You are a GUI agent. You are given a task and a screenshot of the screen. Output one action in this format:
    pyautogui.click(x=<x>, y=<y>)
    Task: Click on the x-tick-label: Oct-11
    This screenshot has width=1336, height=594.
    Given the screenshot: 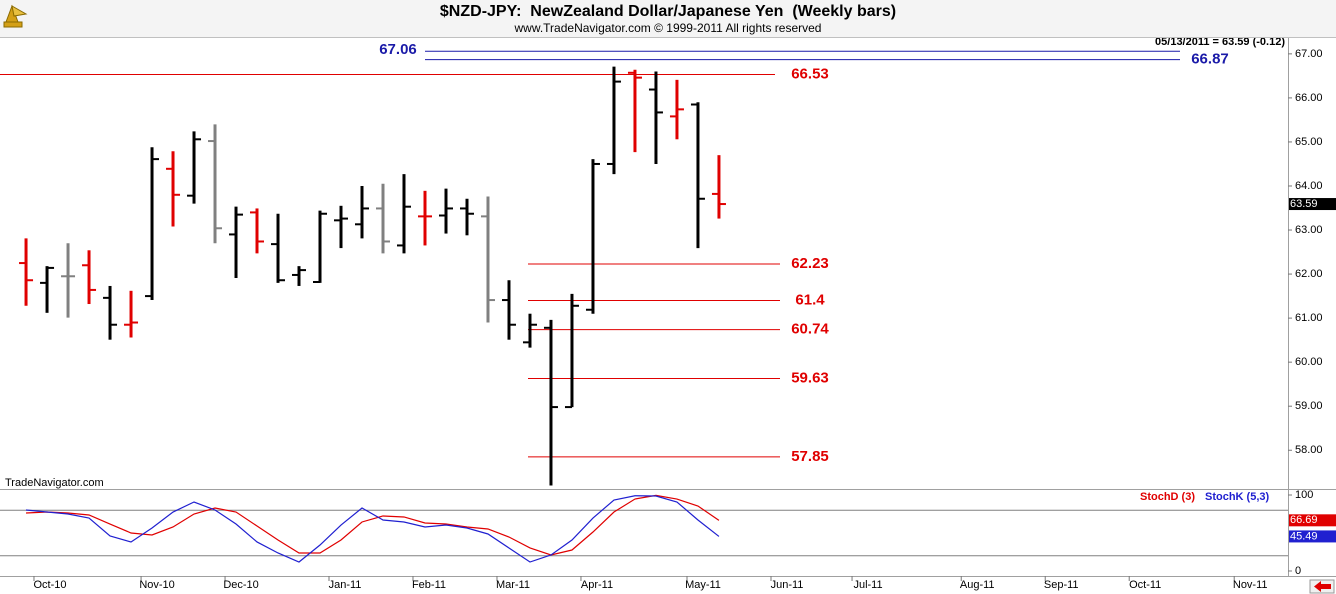 What is the action you would take?
    pyautogui.click(x=1145, y=585)
    